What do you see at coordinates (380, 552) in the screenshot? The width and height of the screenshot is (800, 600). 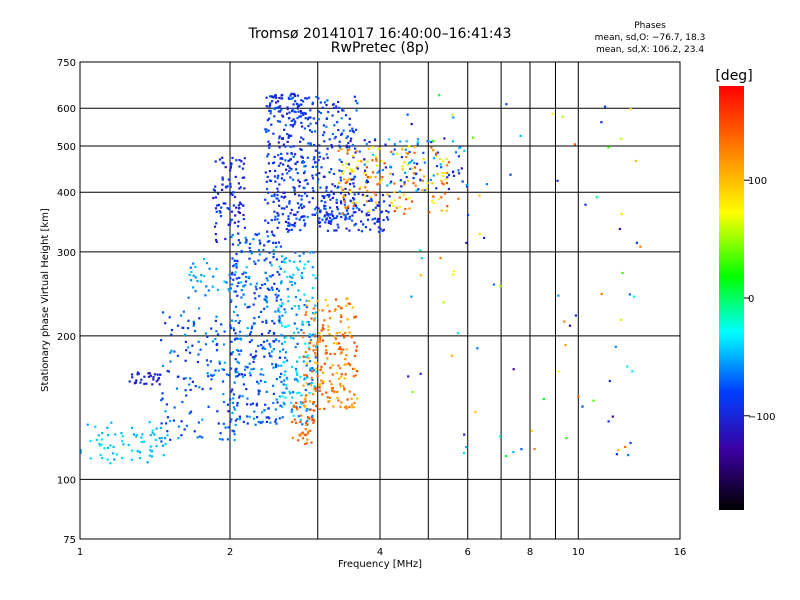 I see `x-tick-label: 4` at bounding box center [380, 552].